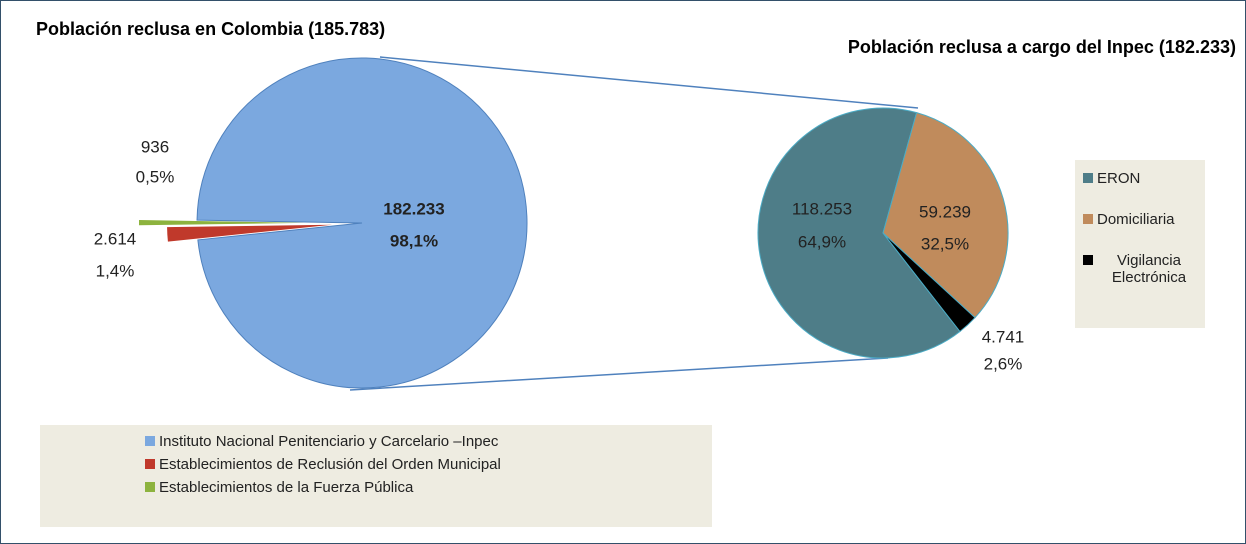 The image size is (1246, 544). What do you see at coordinates (155, 176) in the screenshot?
I see `percent-label: 0,5%` at bounding box center [155, 176].